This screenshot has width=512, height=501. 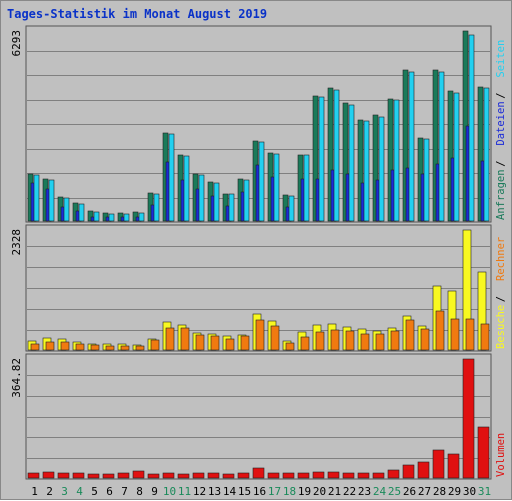 I want to click on legend-anfragen: Anfragen, so click(x=501, y=194).